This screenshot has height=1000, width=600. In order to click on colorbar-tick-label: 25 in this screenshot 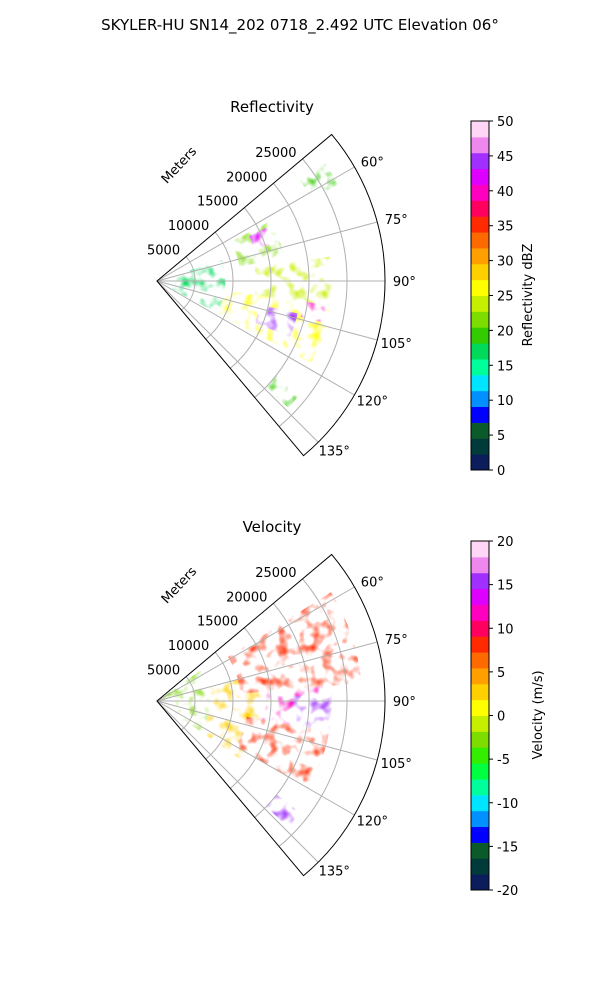, I will do `click(505, 297)`.